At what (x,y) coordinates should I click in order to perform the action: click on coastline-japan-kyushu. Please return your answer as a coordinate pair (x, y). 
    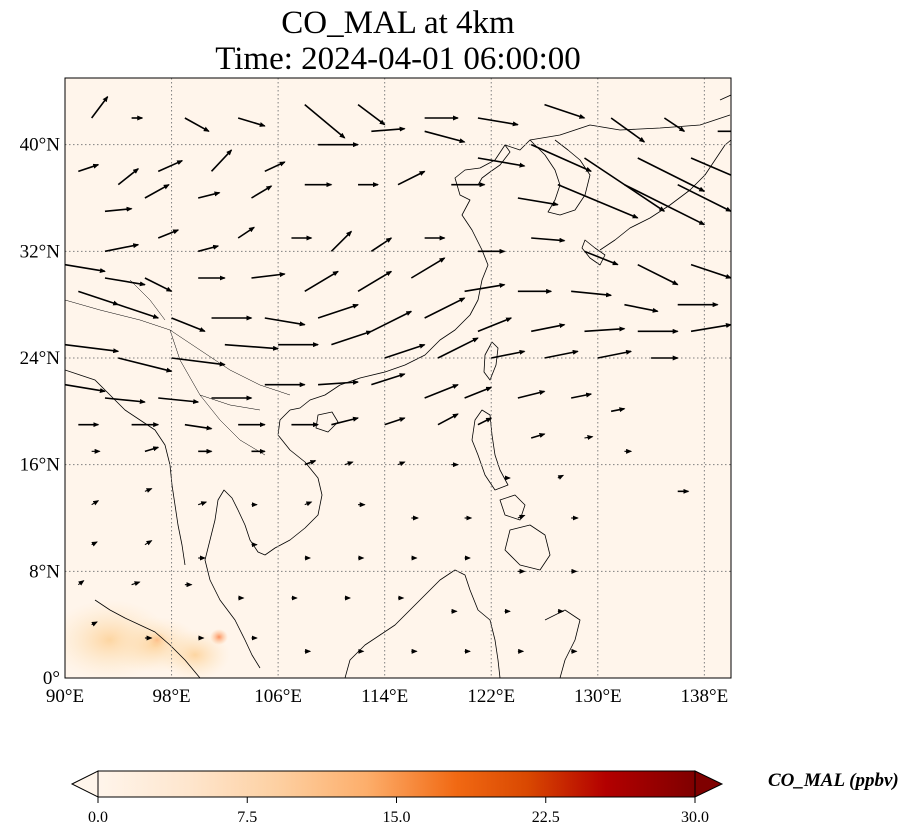
    Looking at the image, I should click on (593, 252).